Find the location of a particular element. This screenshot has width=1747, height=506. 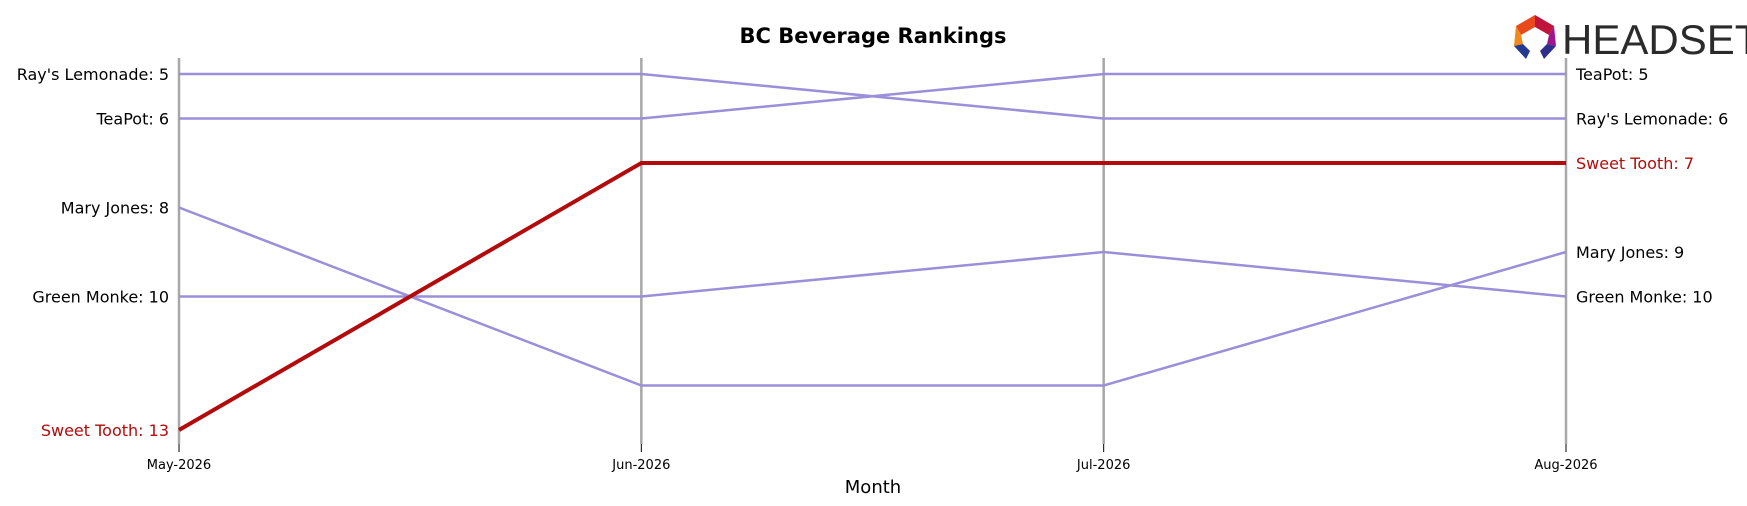

start-label: Sweet Tooth: 13 is located at coordinates (105, 430).